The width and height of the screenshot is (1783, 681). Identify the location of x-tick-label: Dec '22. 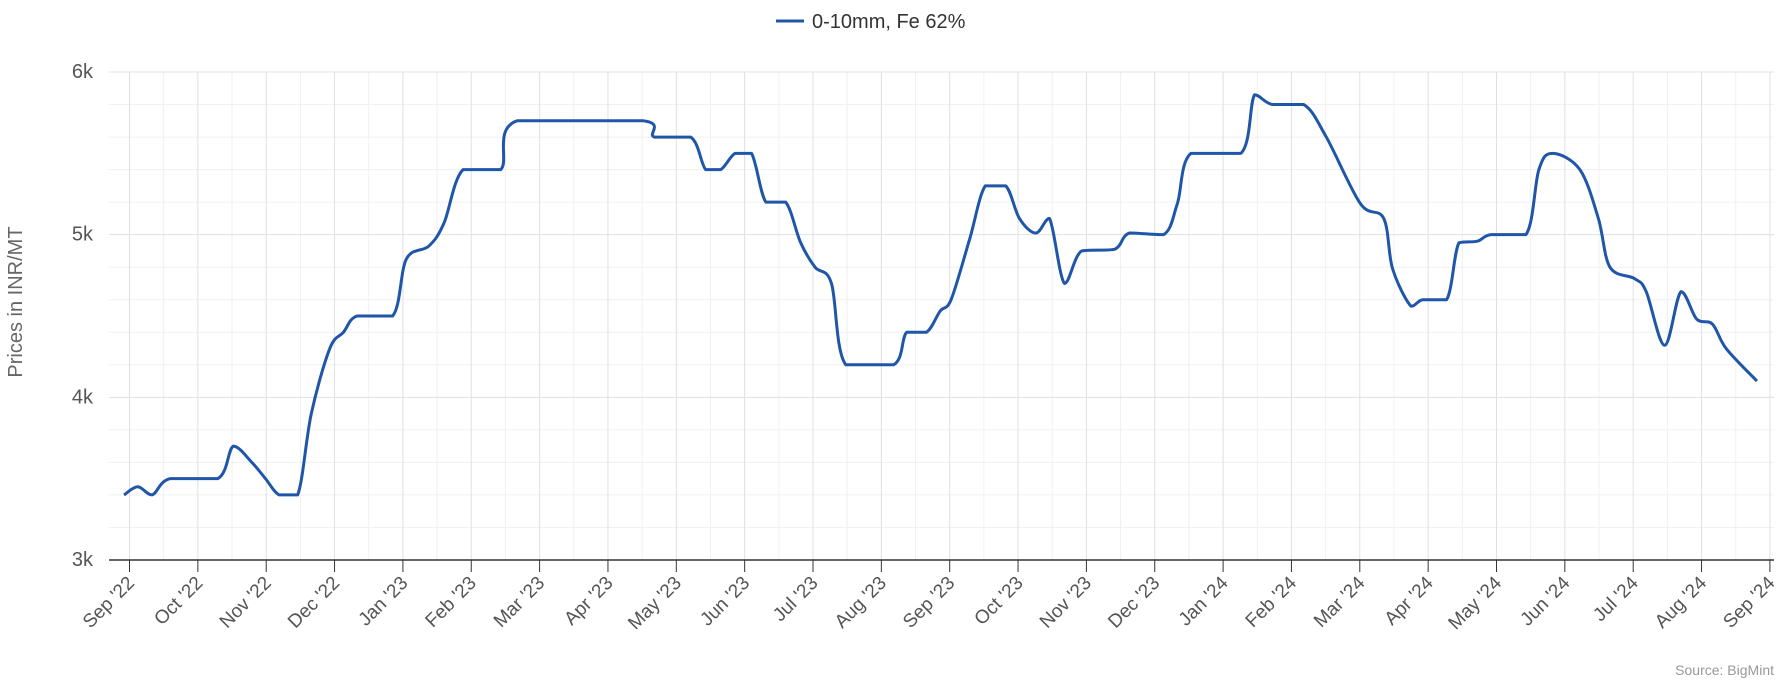
(314, 603).